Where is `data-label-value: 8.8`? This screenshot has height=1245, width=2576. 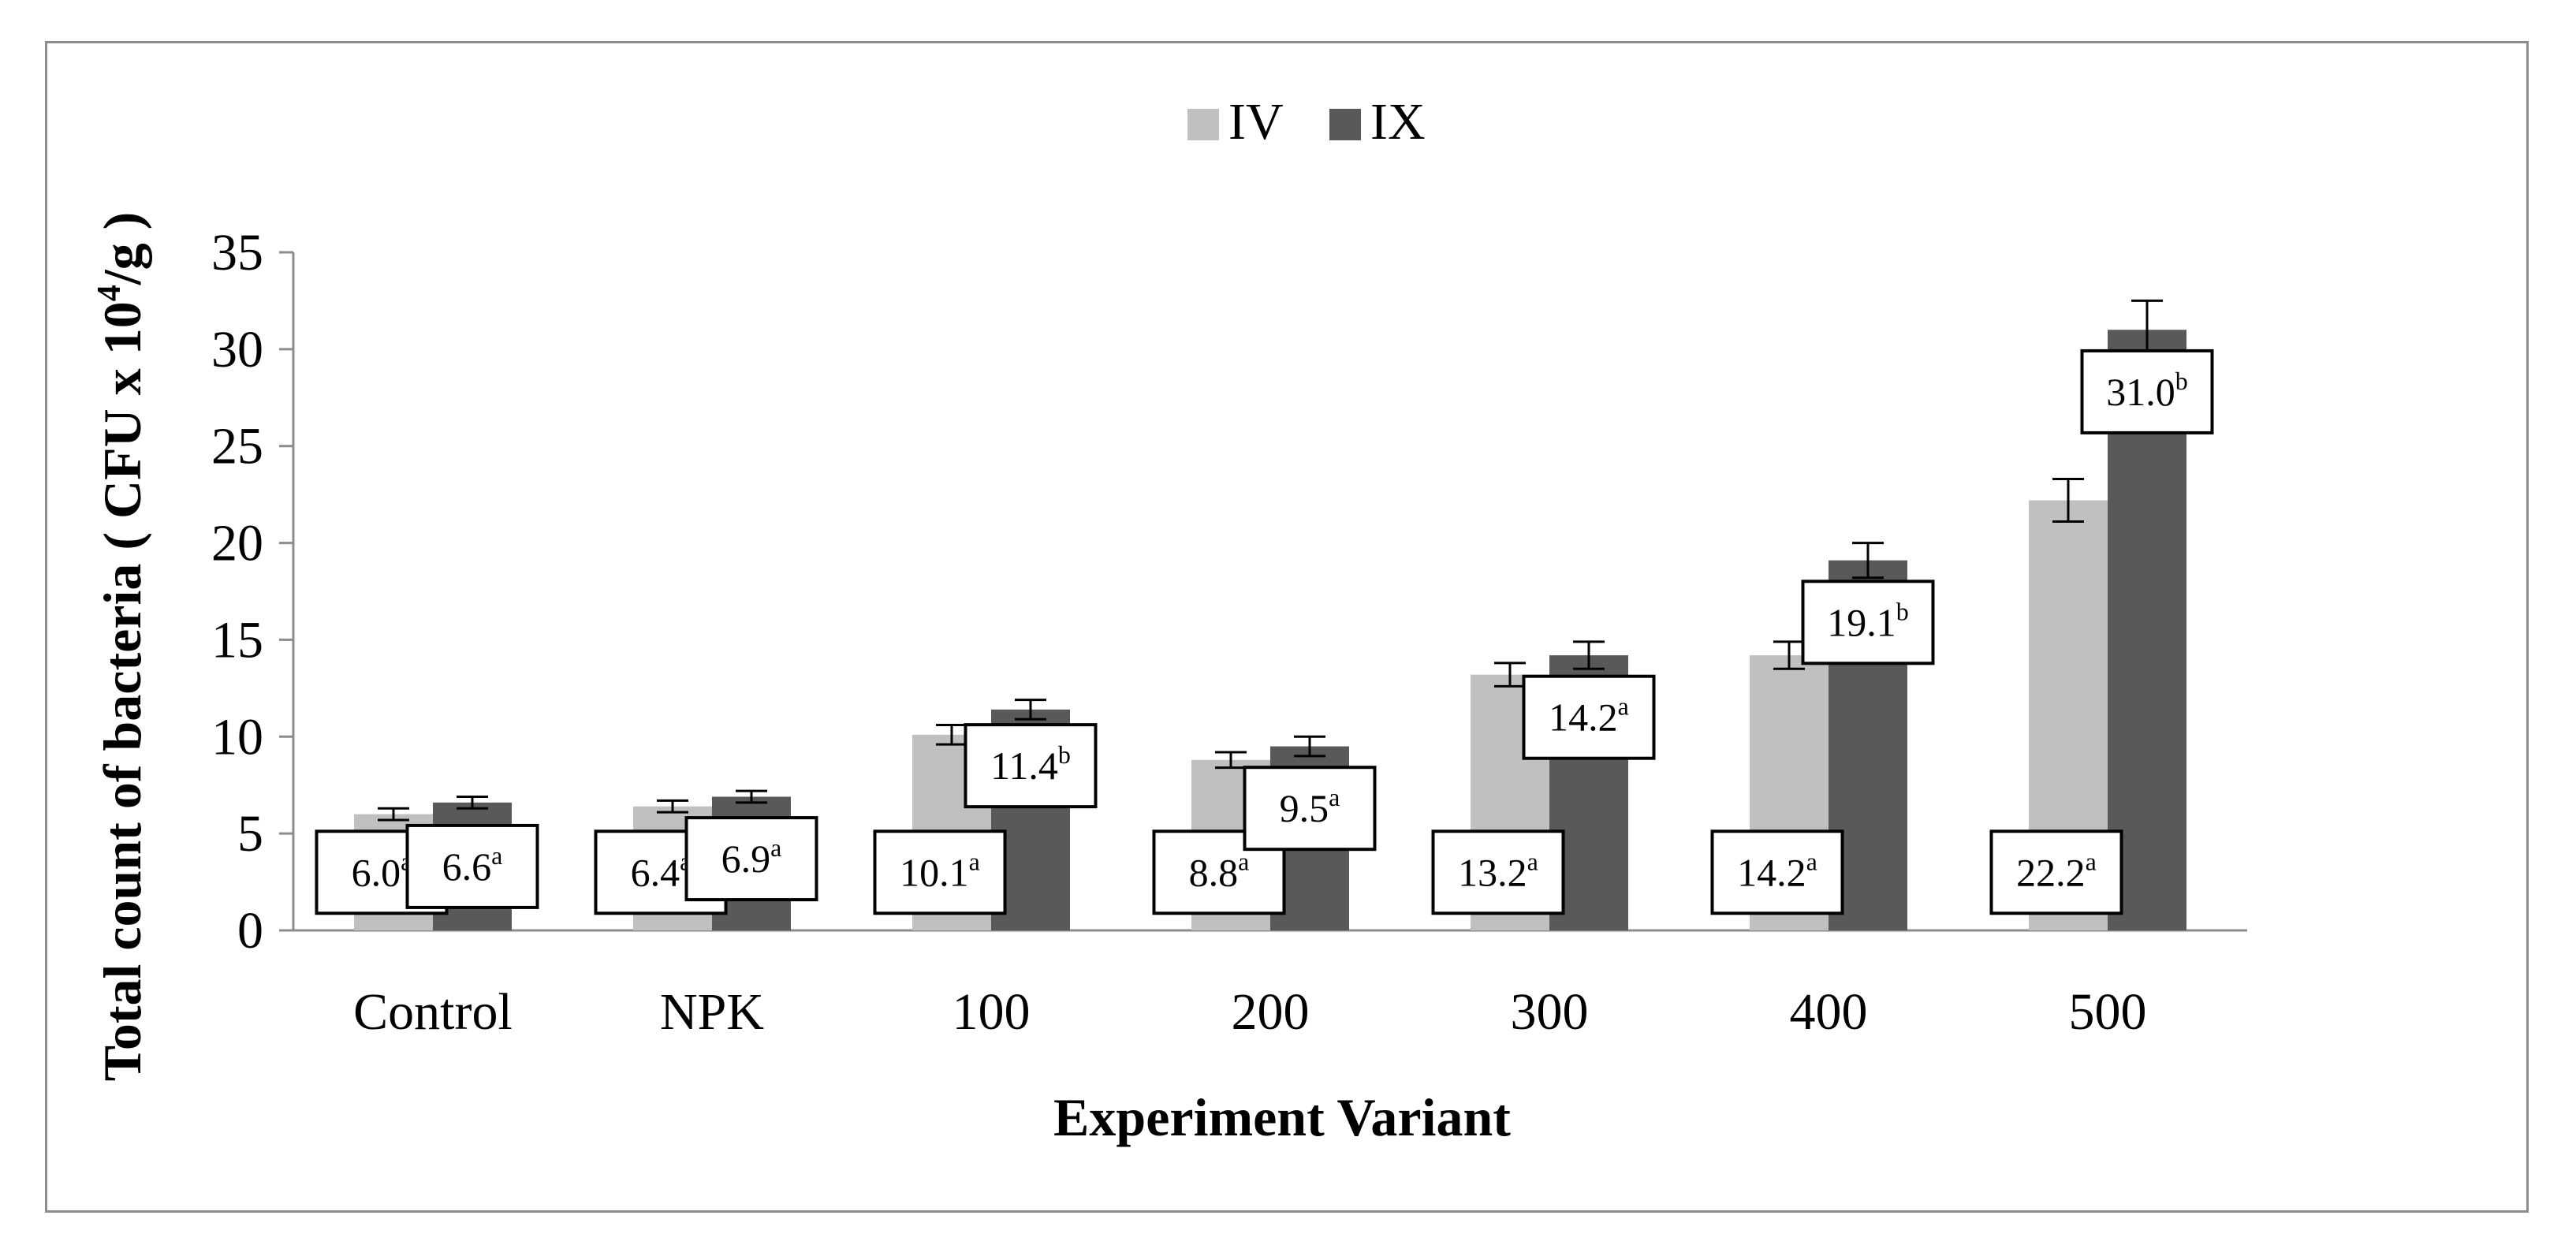 data-label-value: 8.8 is located at coordinates (1214, 872).